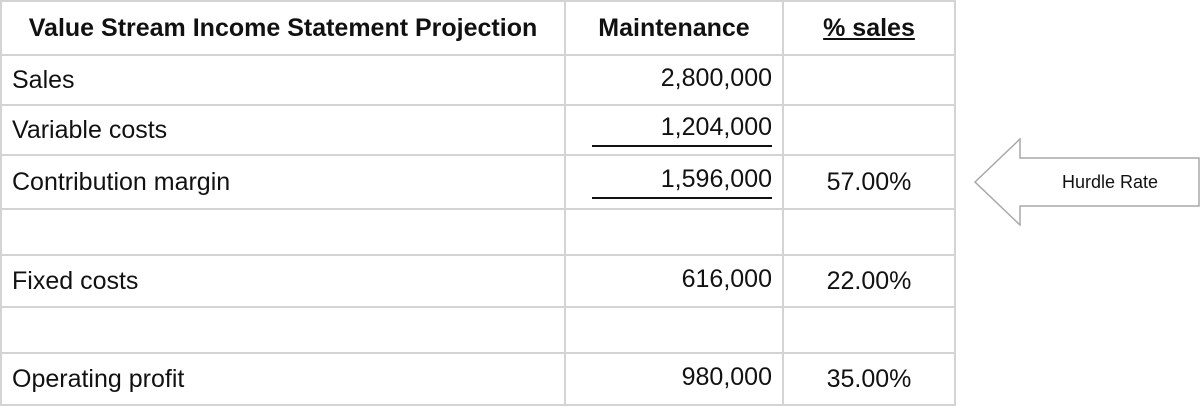 The image size is (1200, 410). I want to click on table-row-contribution-margin: Contribution margin 1,596,000 57.00%, so click(478, 182).